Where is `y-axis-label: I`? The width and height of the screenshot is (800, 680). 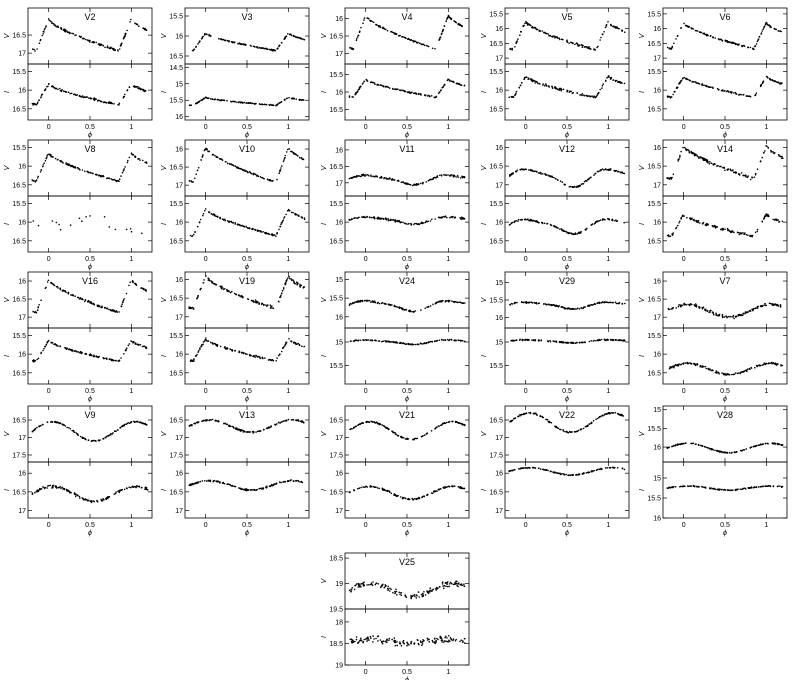
y-axis-label: I is located at coordinates (7, 224).